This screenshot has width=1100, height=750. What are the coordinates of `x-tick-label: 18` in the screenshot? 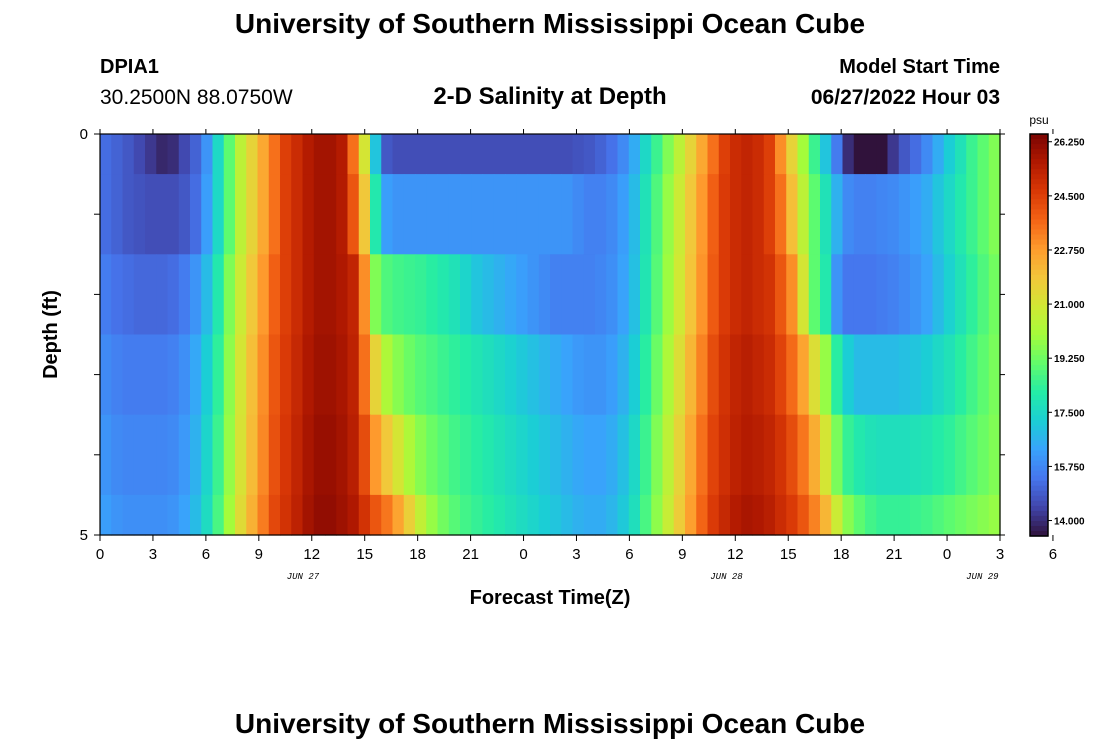 It's located at (841, 554).